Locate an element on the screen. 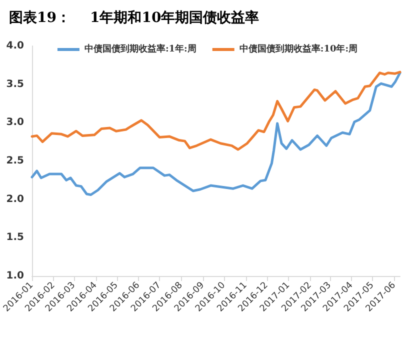 This screenshot has height=346, width=415. legend-label: 中债国债到期收益率:1年:周 is located at coordinates (140, 49).